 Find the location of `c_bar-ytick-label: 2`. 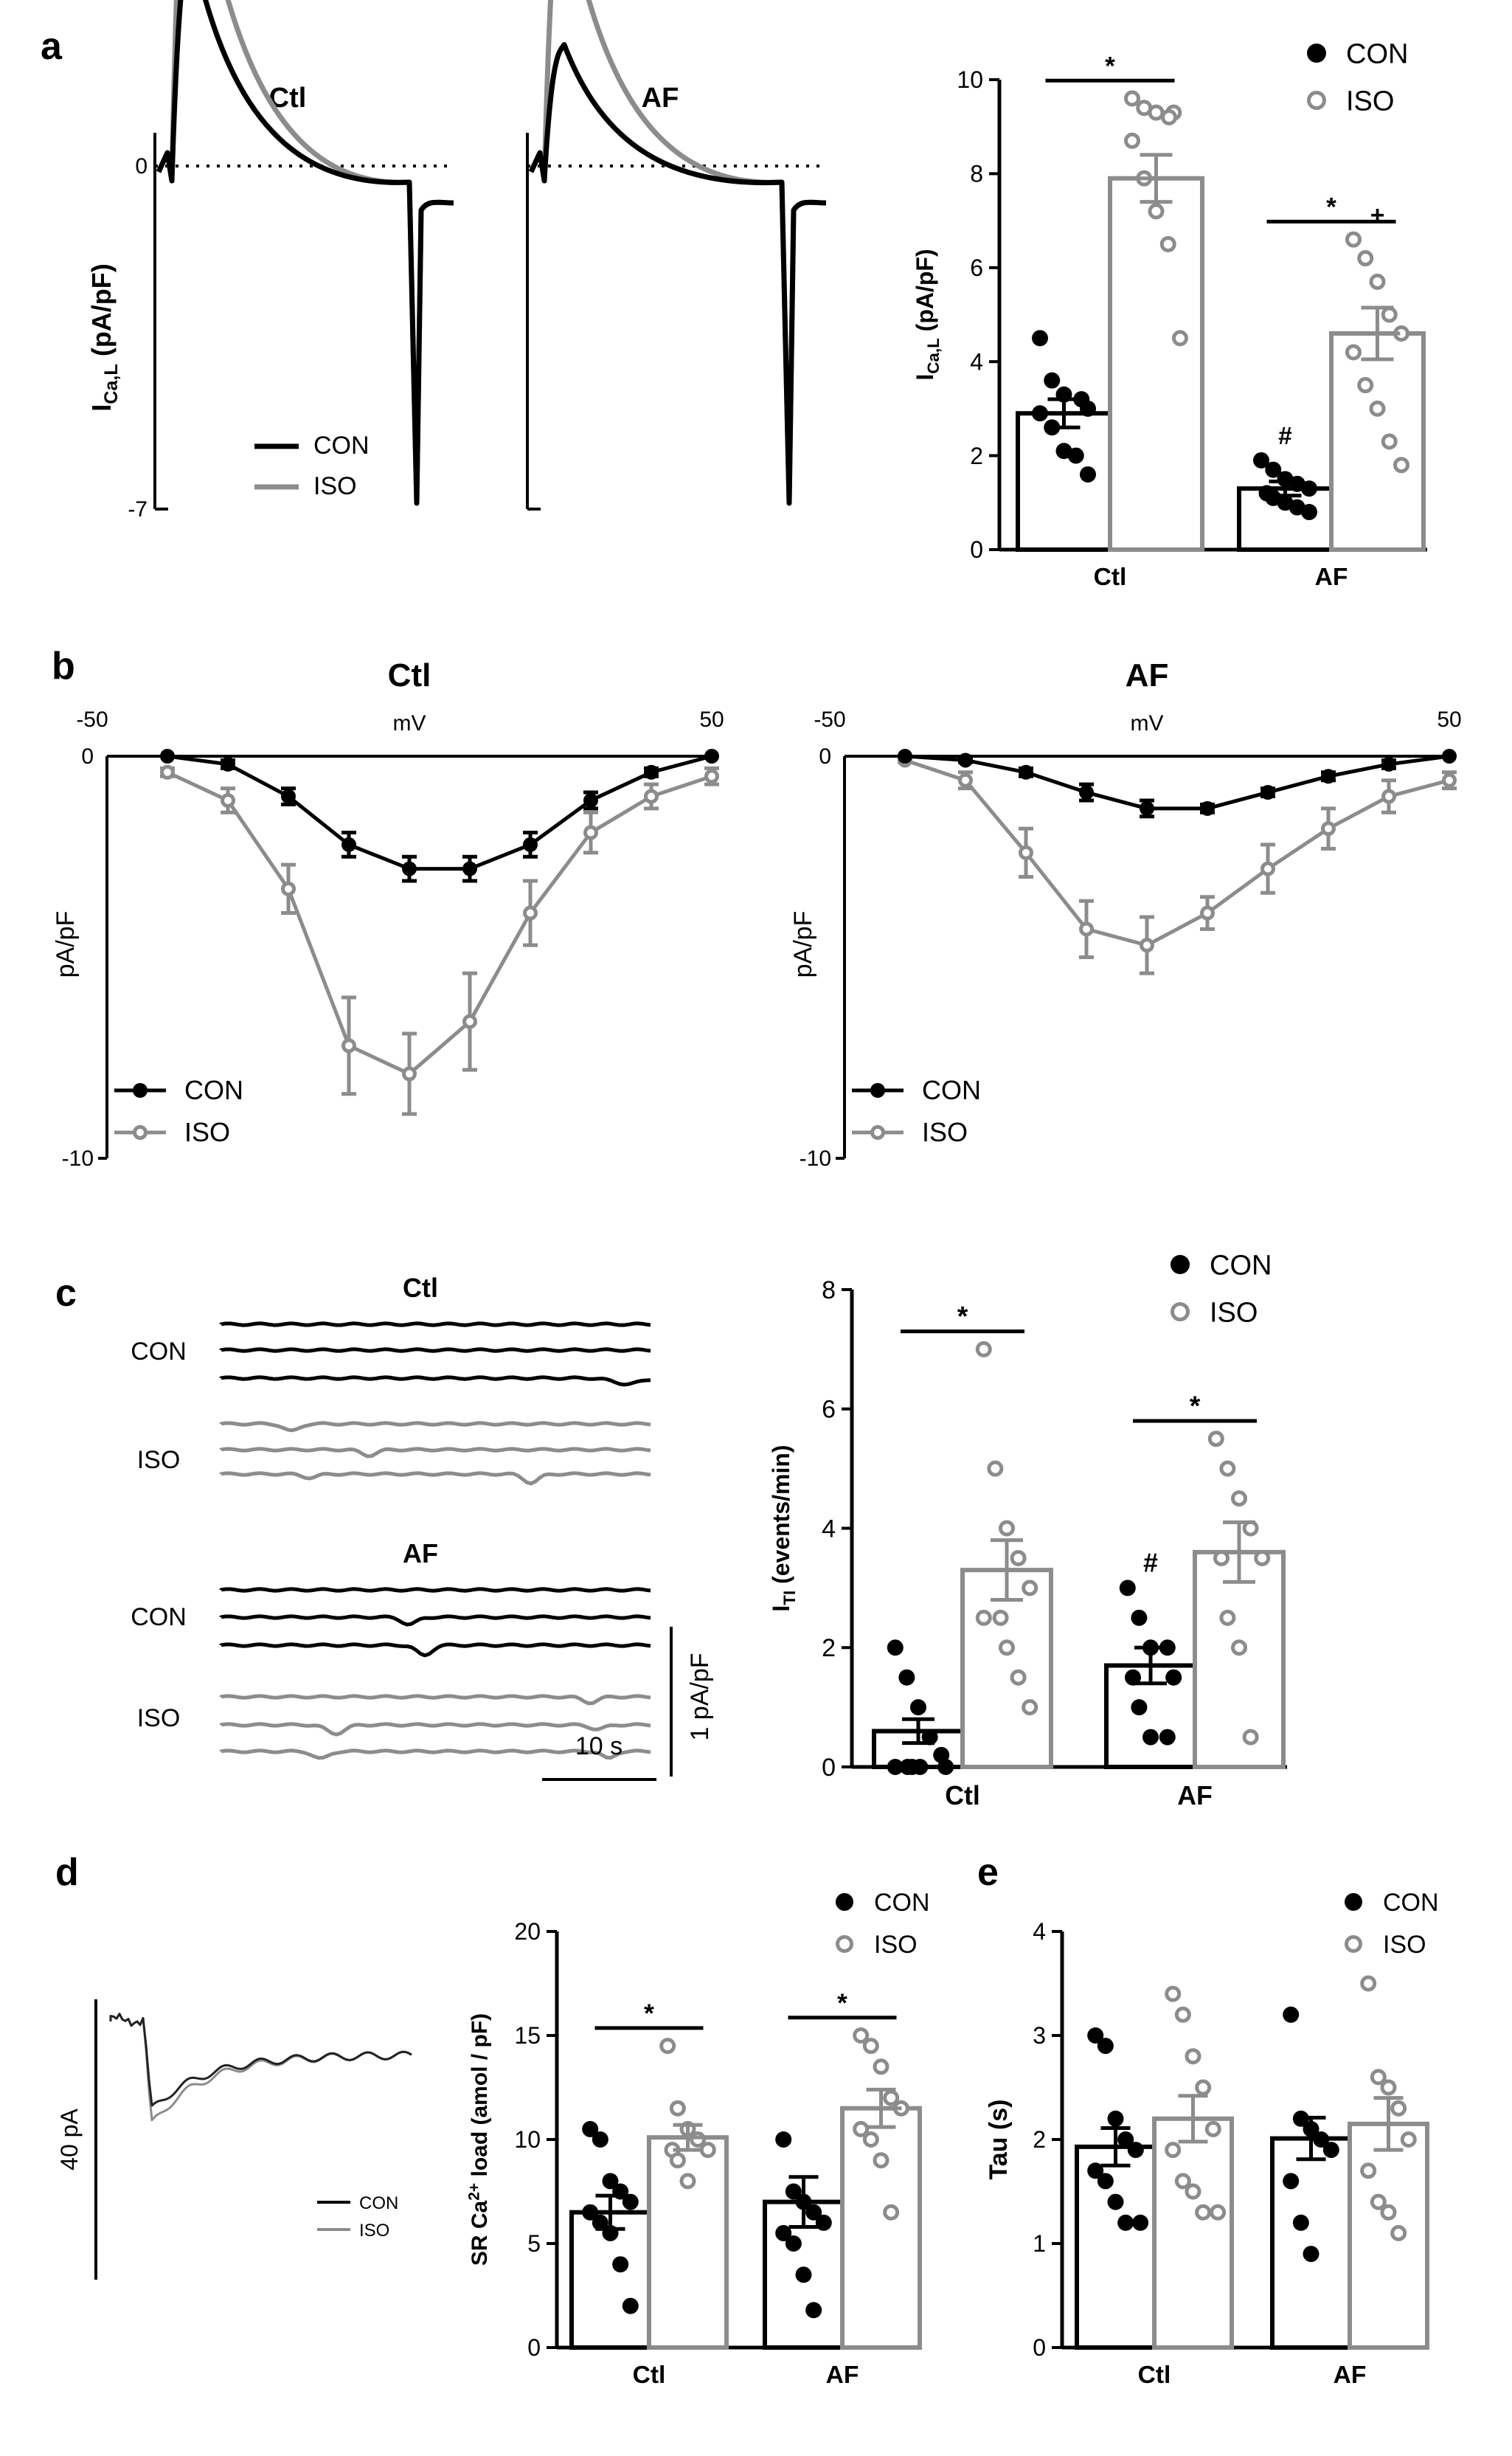

c_bar-ytick-label: 2 is located at coordinates (829, 1648).